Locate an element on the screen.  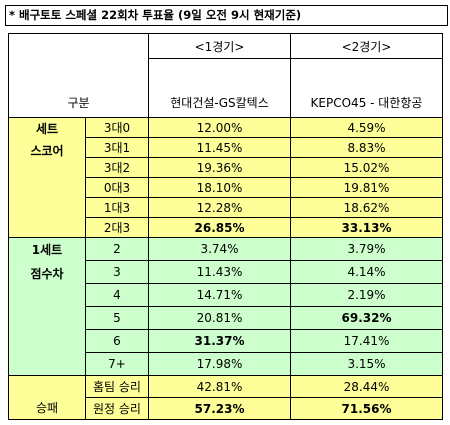
section-row: 7+ 17.98% 3.15% is located at coordinates (226, 364).